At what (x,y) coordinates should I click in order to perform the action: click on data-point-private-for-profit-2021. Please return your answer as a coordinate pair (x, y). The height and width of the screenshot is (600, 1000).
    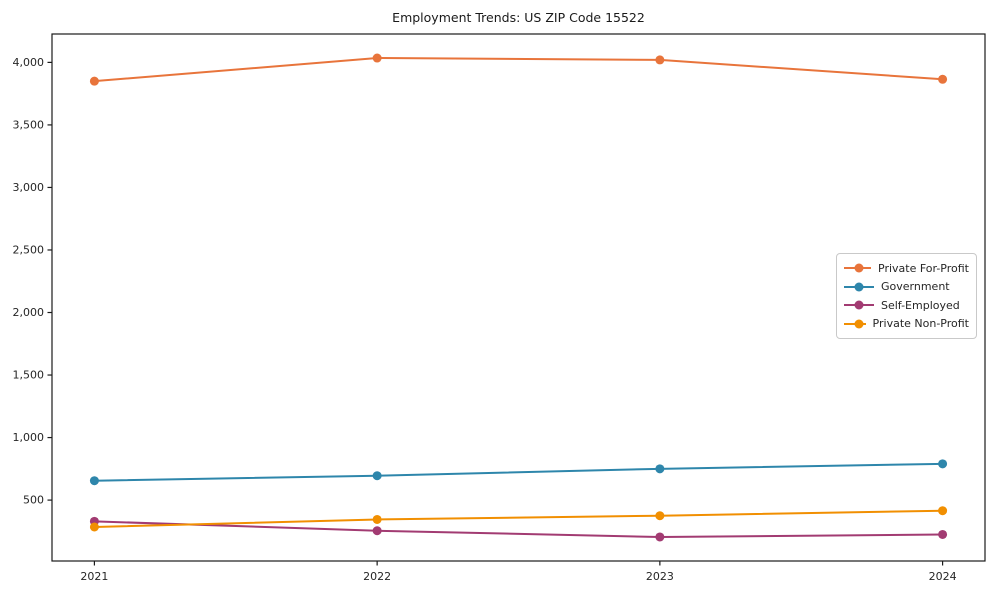
    Looking at the image, I should click on (94, 81).